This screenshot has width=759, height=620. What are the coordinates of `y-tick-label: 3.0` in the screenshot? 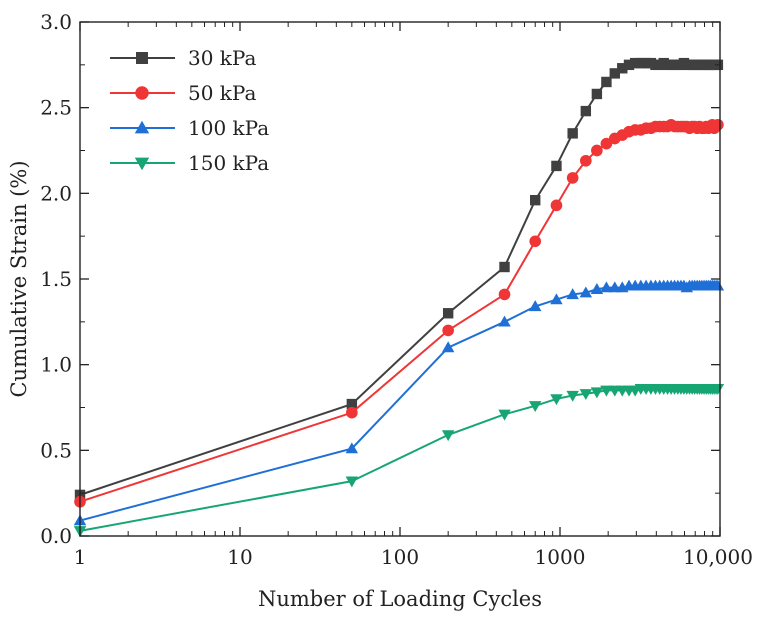 It's located at (56, 22).